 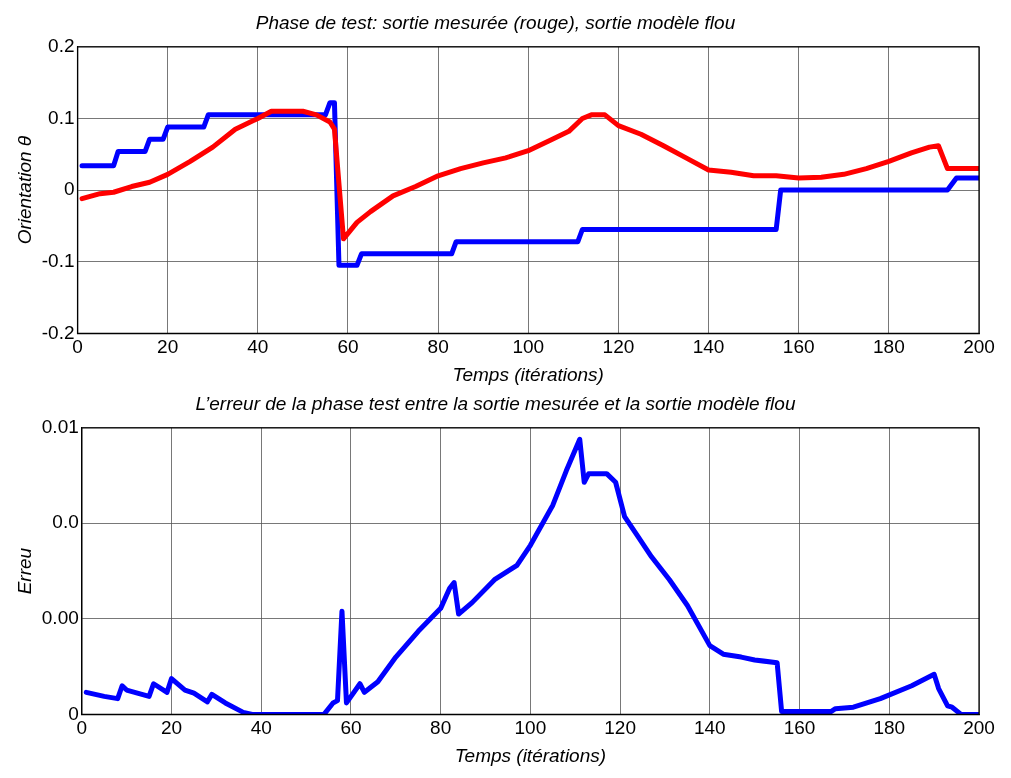 I want to click on y-tick-label: -0.1, so click(x=58, y=260).